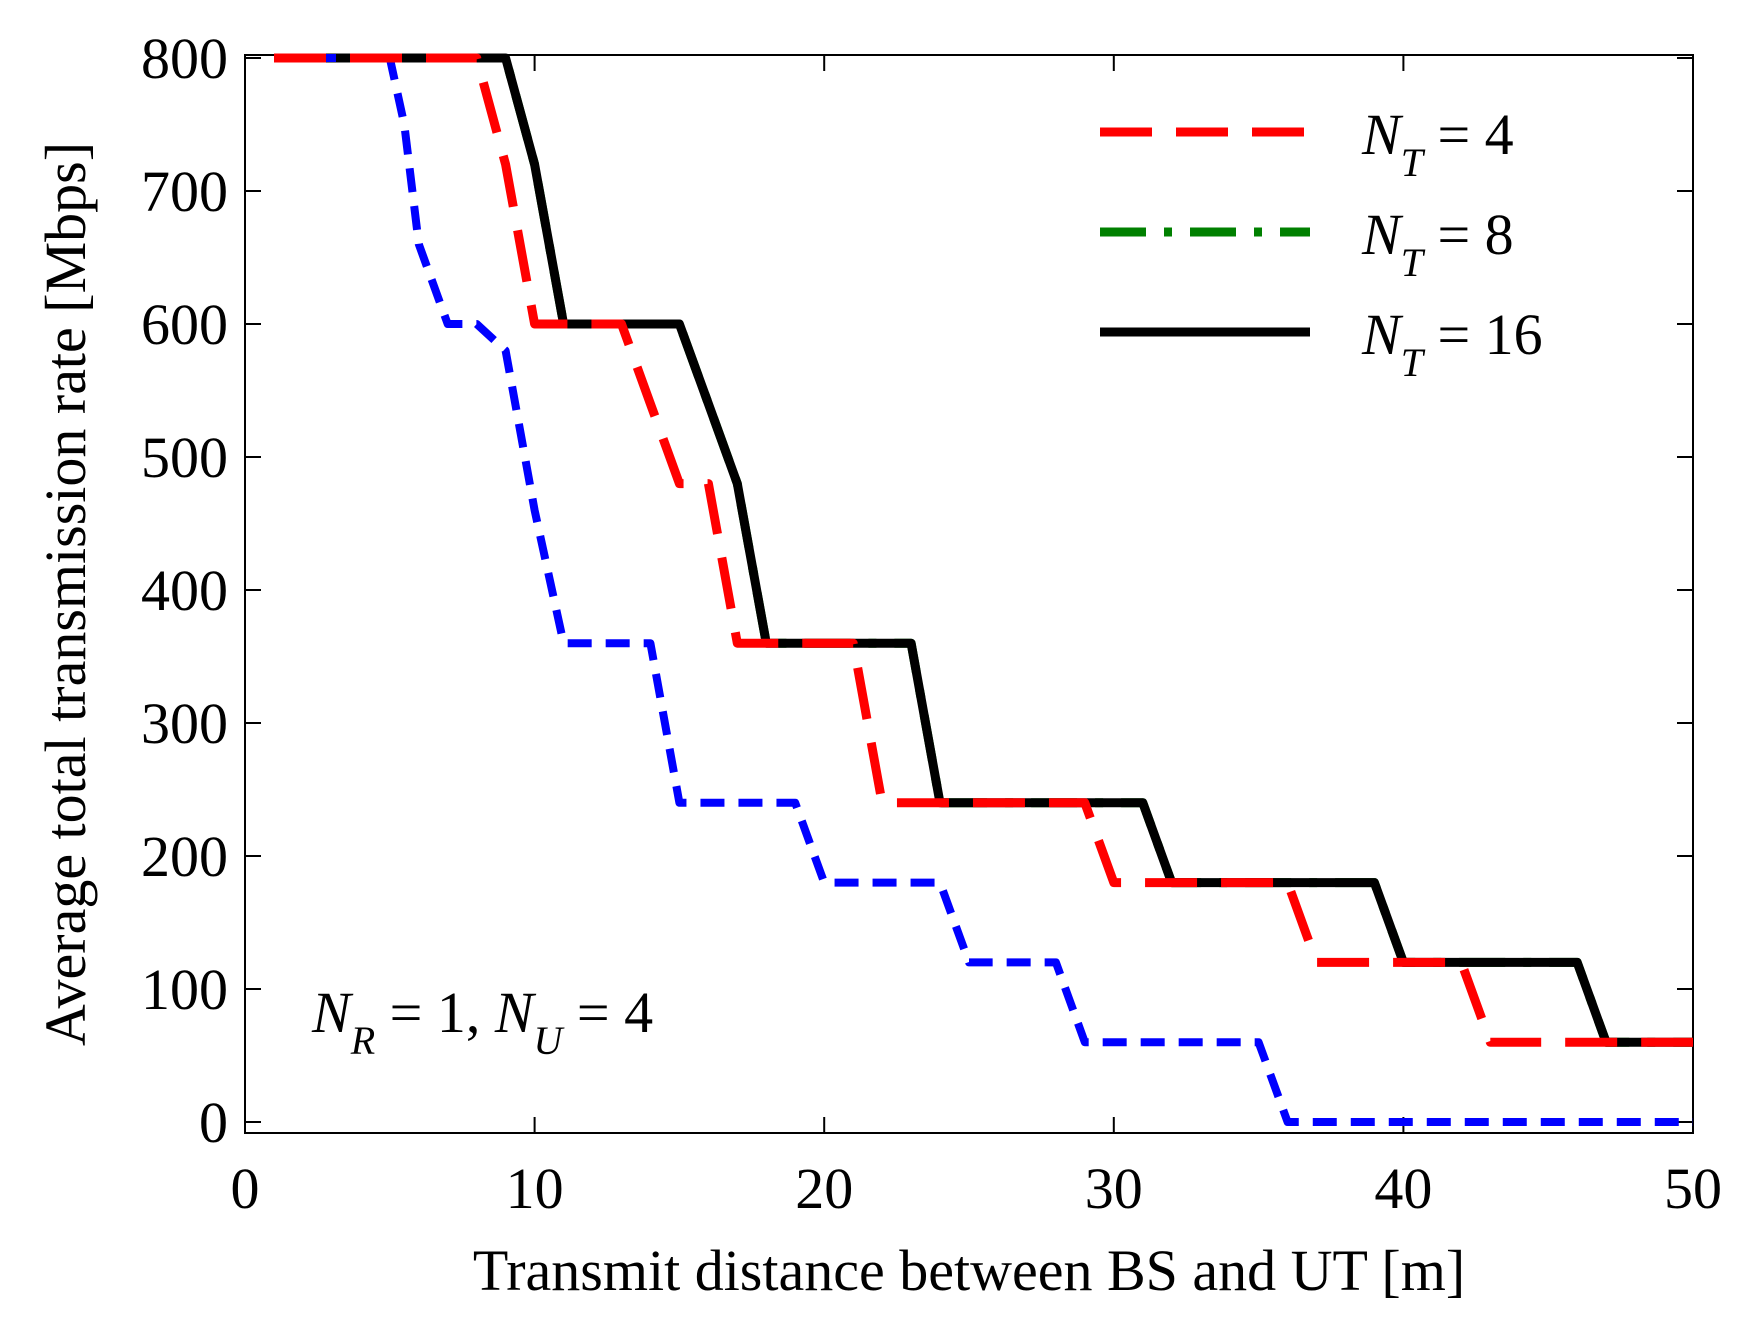  Describe the element at coordinates (184, 58) in the screenshot. I see `y-tick-label: 800` at that location.